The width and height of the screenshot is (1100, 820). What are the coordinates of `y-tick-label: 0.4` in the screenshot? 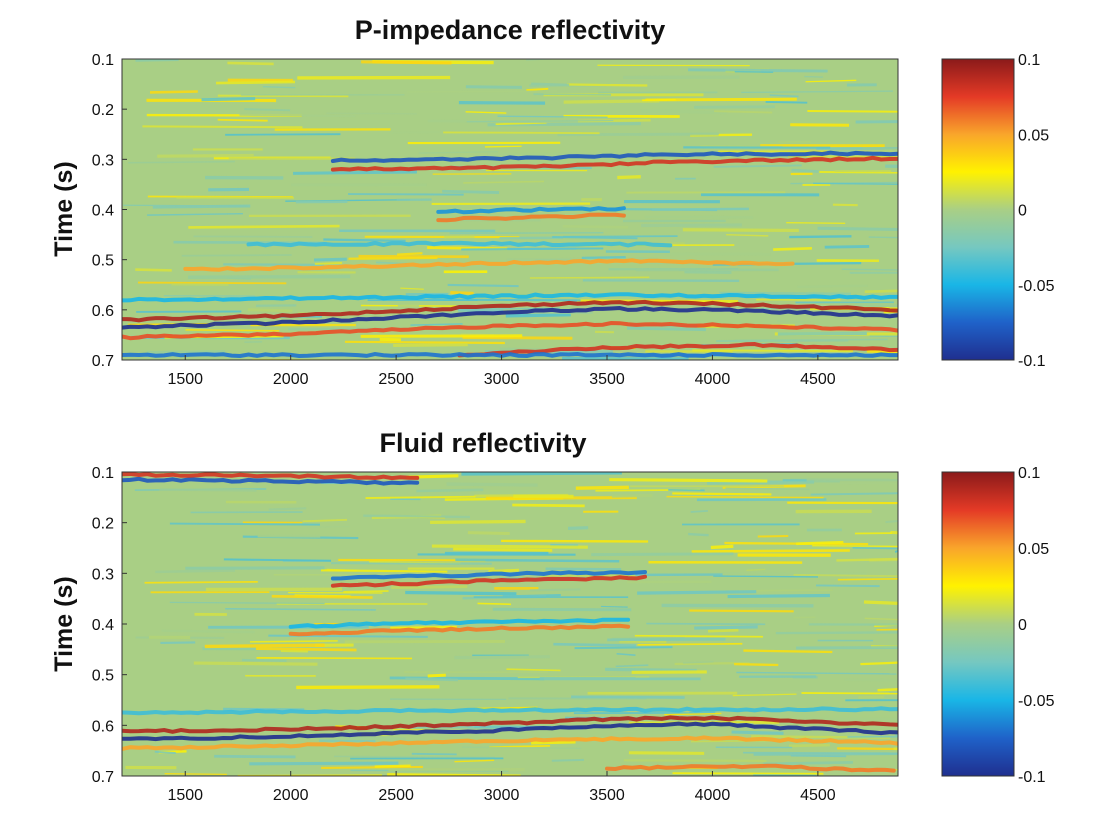 It's located at (103, 211).